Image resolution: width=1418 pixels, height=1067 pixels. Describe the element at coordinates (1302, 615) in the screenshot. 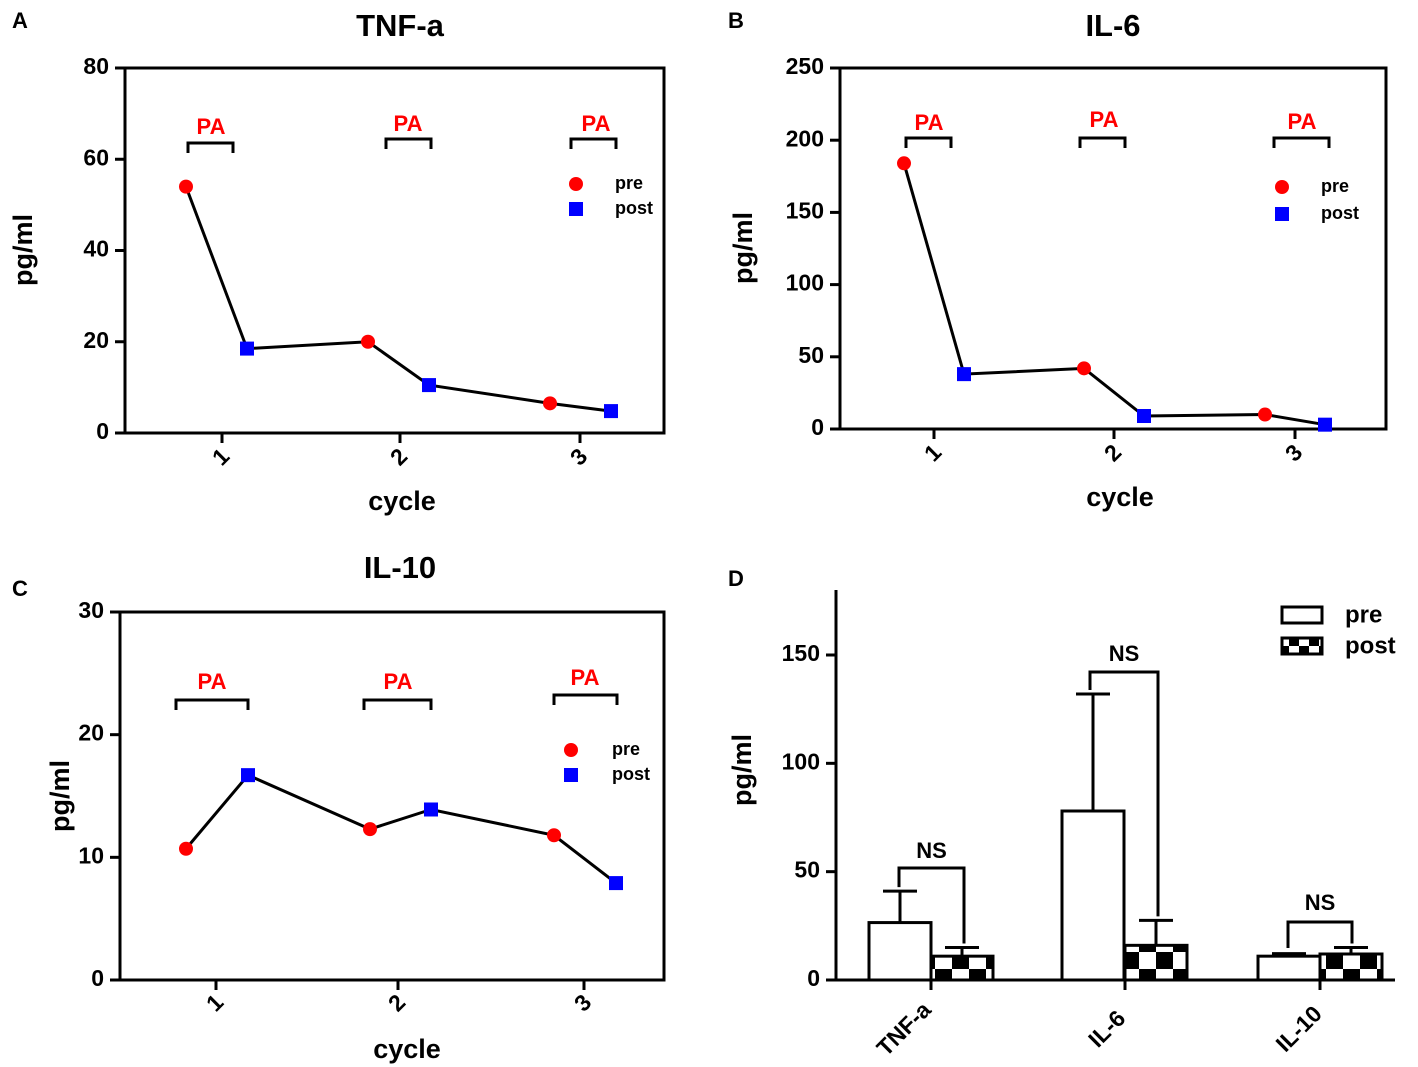

I see `legend-pre-swatch` at that location.